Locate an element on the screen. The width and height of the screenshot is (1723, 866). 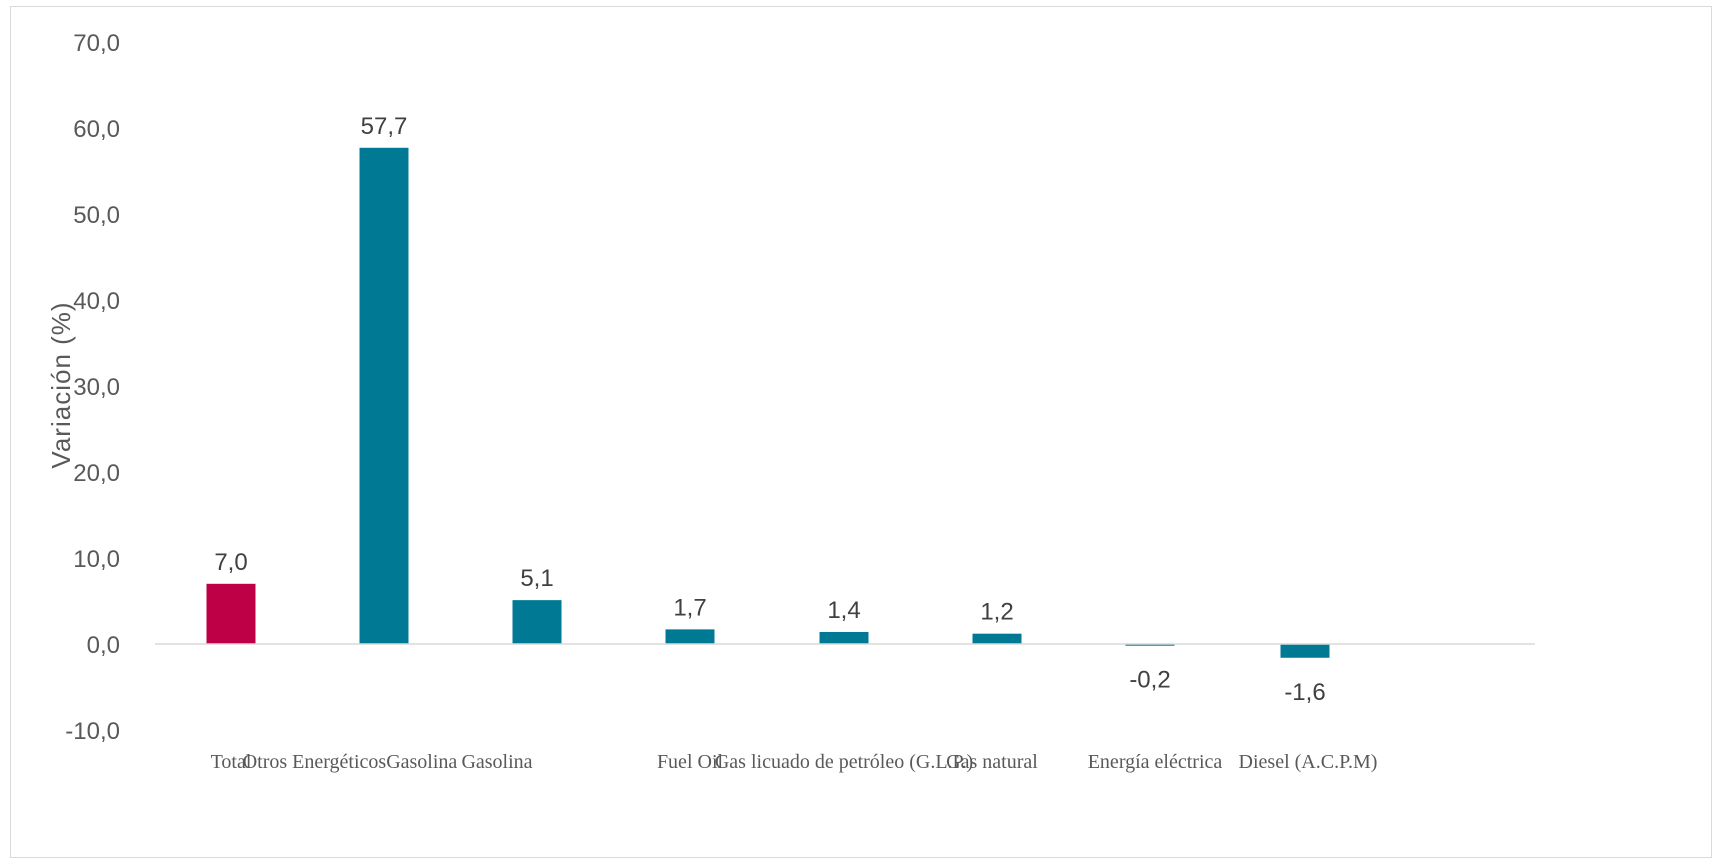
category-label: Gas licuado de petróleo (G.L.P.) is located at coordinates (844, 762).